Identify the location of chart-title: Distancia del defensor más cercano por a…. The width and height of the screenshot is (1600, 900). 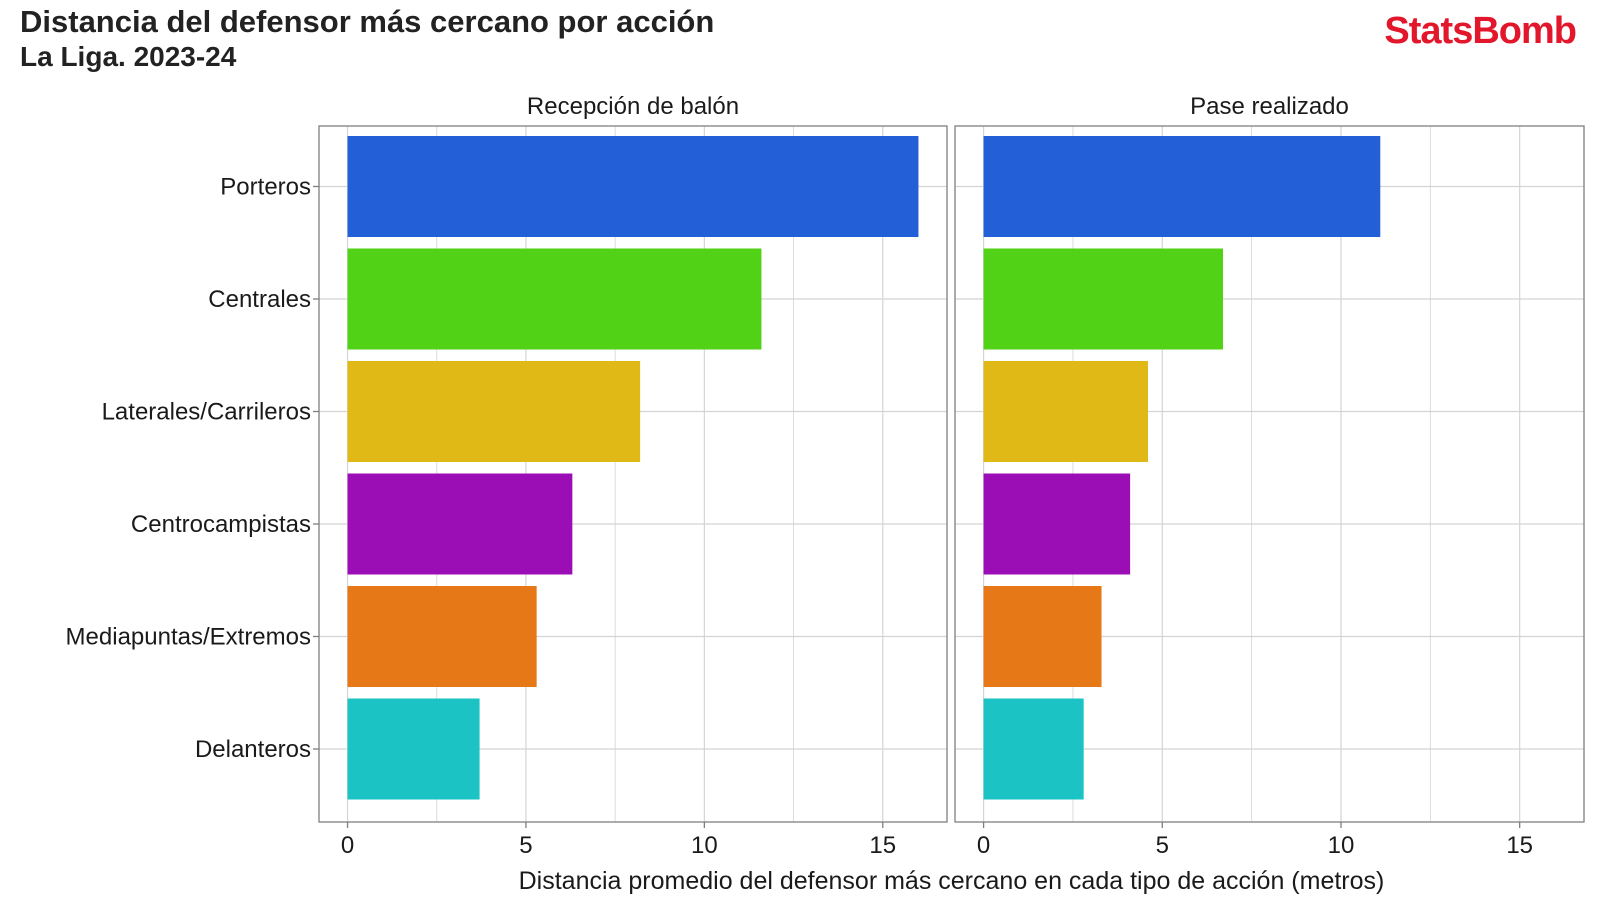
(367, 21).